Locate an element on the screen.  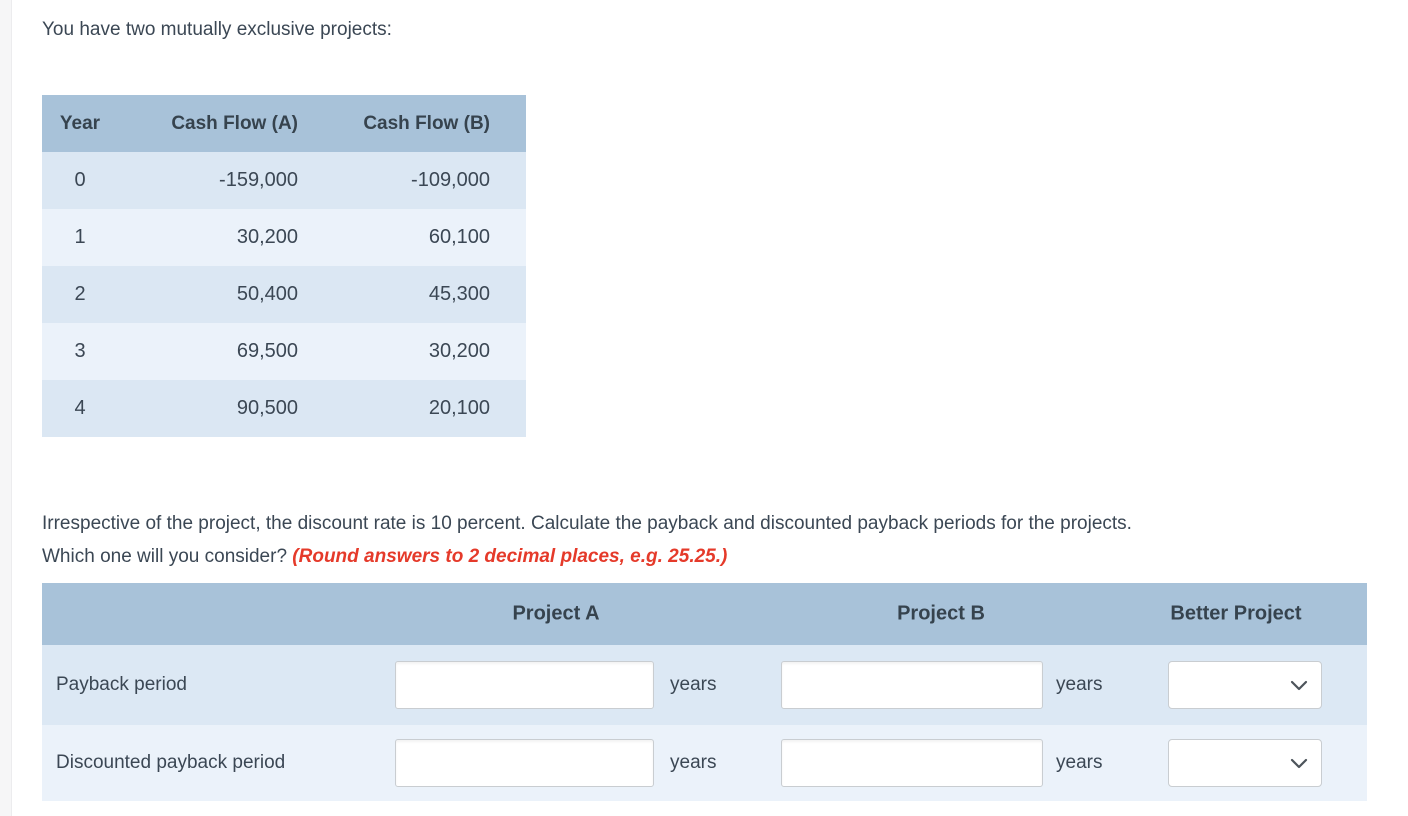
discounted-payback-period-row: Discounted payback period years years is located at coordinates (704, 763).